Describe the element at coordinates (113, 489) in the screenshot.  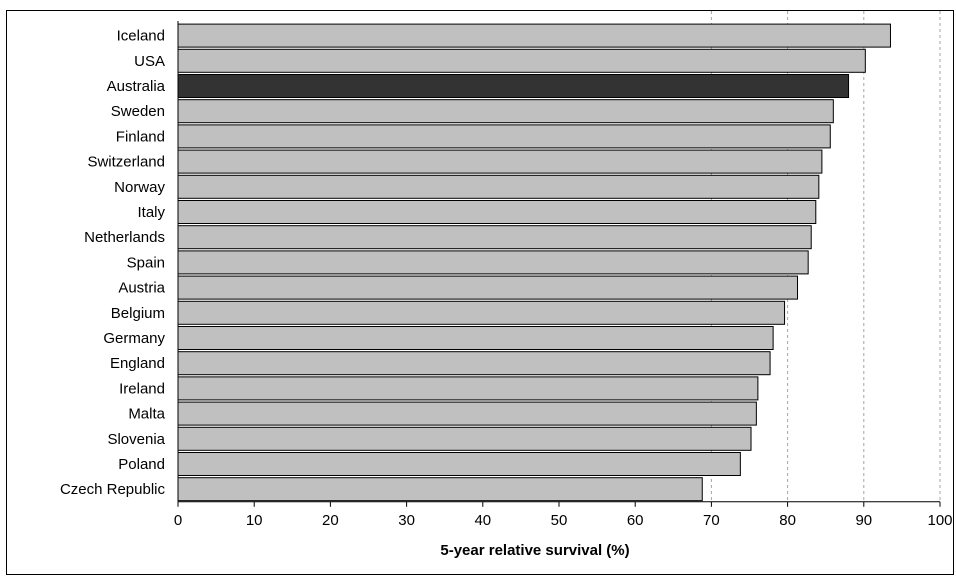
I see `category-label: Czech Republic` at that location.